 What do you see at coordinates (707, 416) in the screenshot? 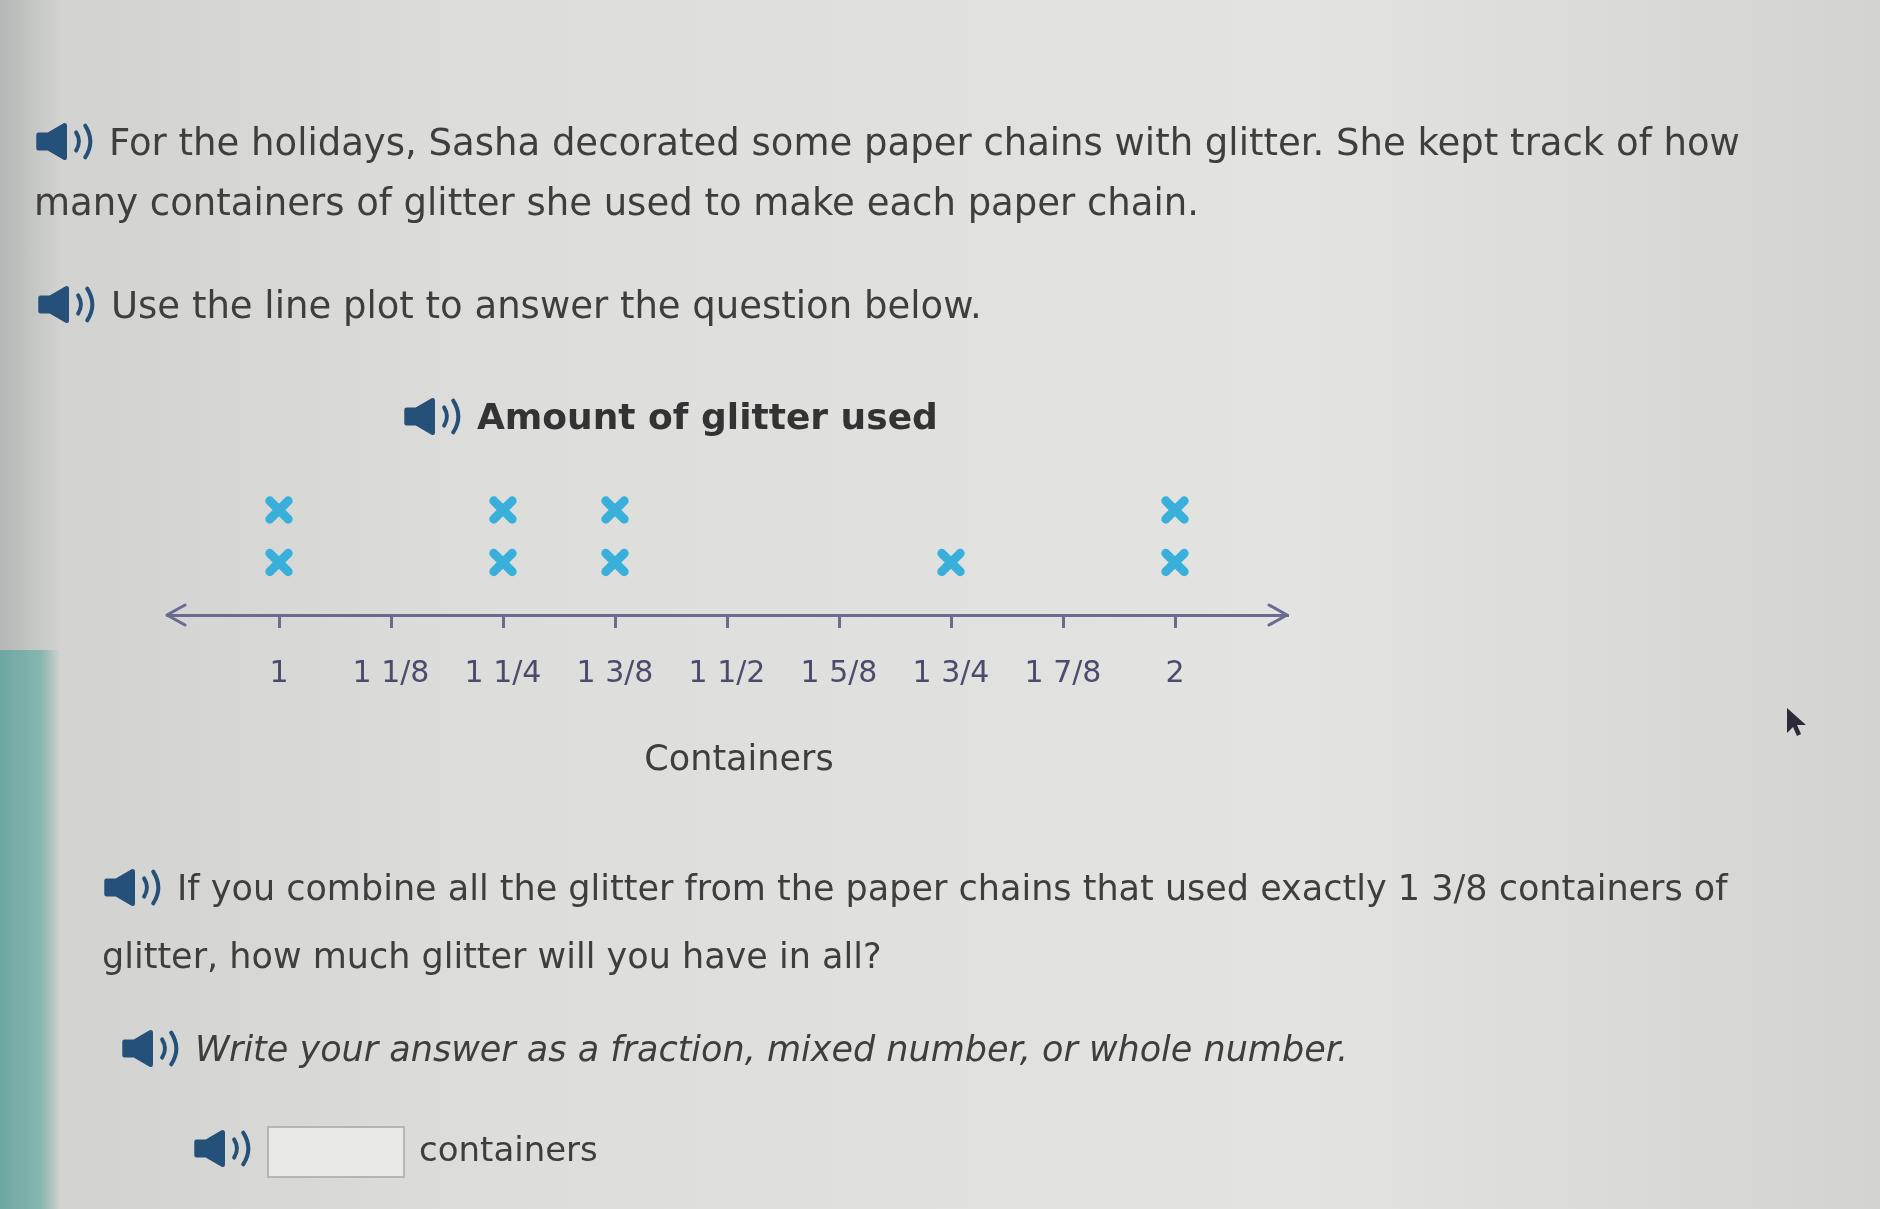
I see `chart-title: Amount of glitter used` at bounding box center [707, 416].